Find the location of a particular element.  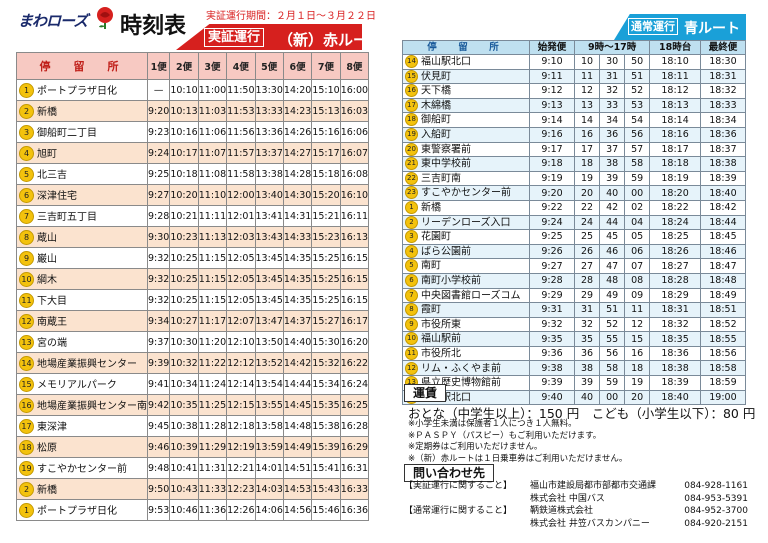

time-cell: 18:45 is located at coordinates (723, 237).